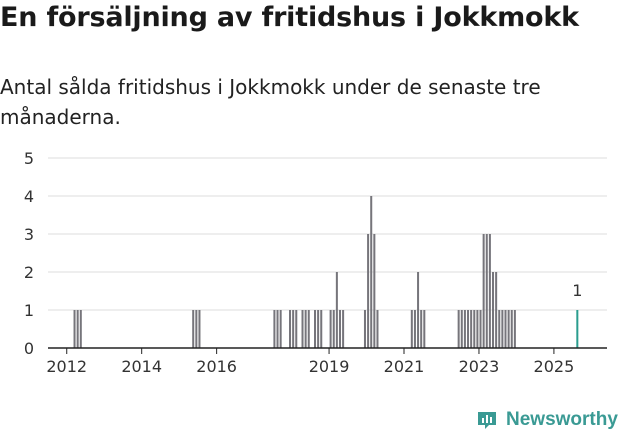 This screenshot has height=439, width=631. I want to click on y-tick-label: 0, so click(29, 348).